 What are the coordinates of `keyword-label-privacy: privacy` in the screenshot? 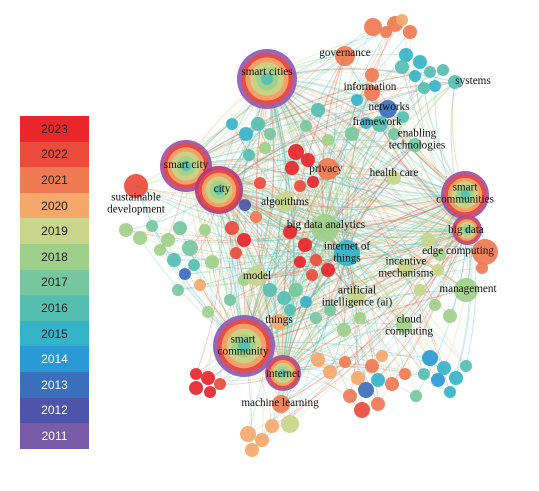 It's located at (326, 169).